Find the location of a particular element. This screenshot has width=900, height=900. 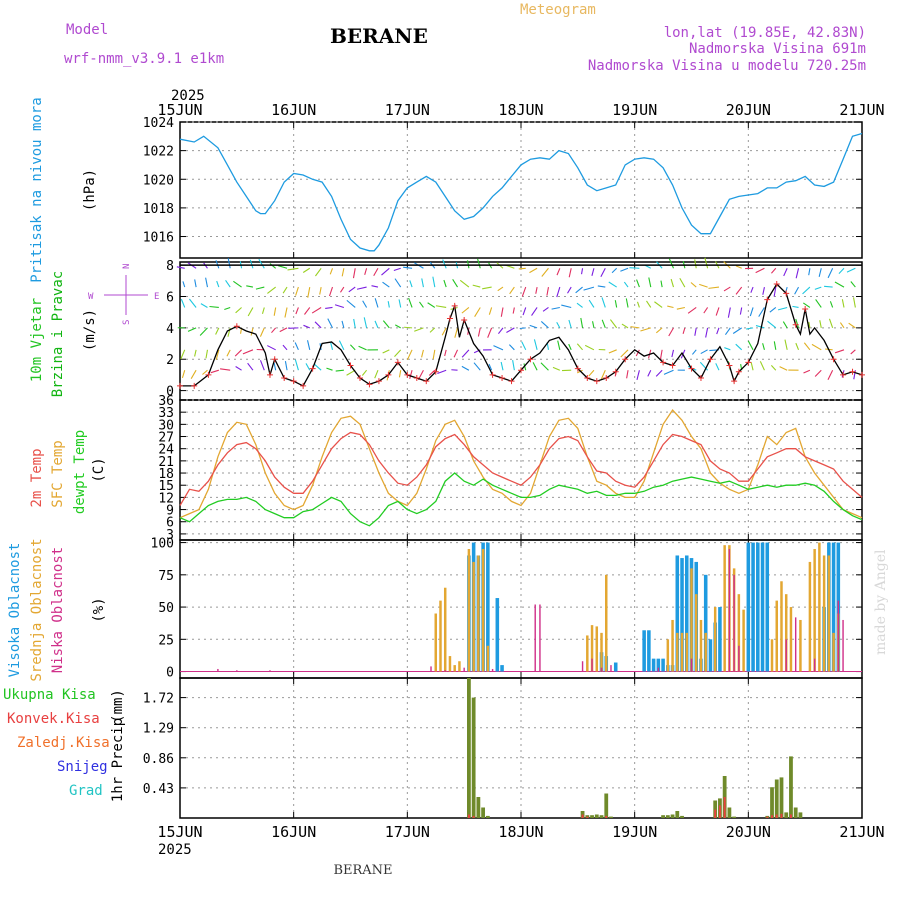

meteogram-title: Meteogram is located at coordinates (558, 10).